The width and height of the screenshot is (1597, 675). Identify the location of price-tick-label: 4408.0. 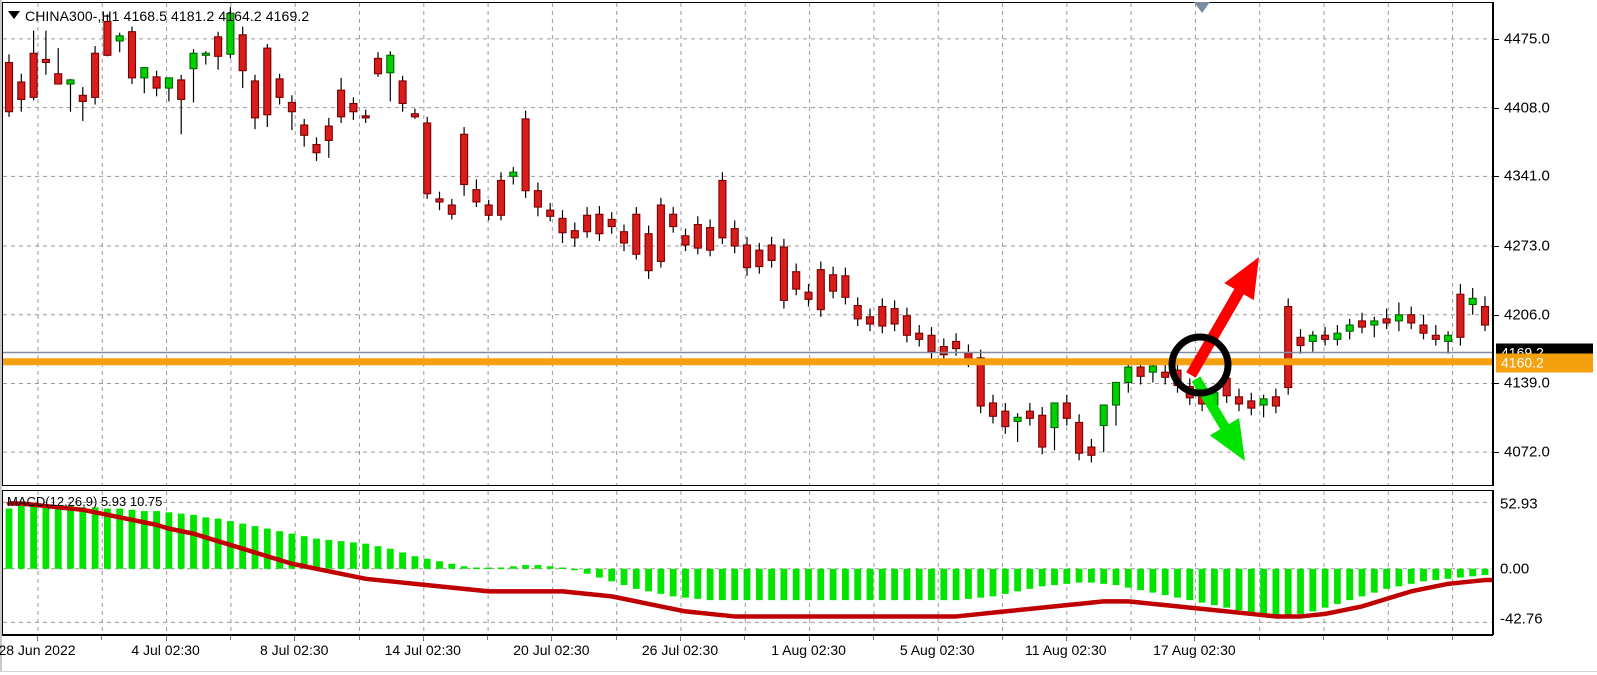
(1527, 108).